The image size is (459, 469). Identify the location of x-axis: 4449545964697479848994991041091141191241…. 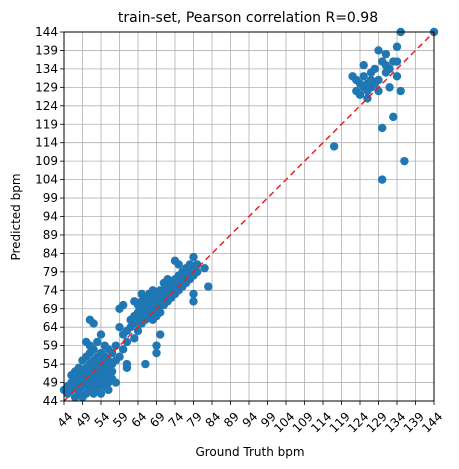
(250, 418).